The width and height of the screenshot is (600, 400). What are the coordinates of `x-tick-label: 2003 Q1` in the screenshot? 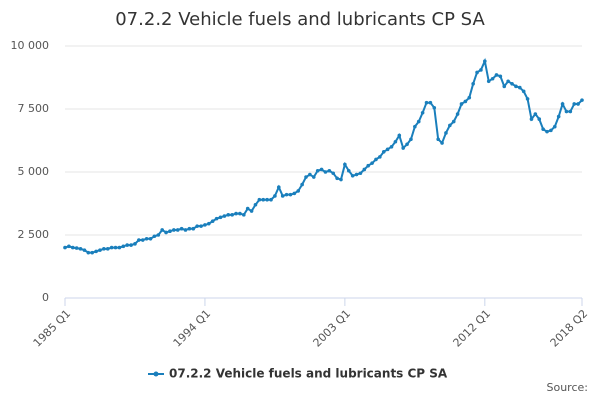 It's located at (332, 328).